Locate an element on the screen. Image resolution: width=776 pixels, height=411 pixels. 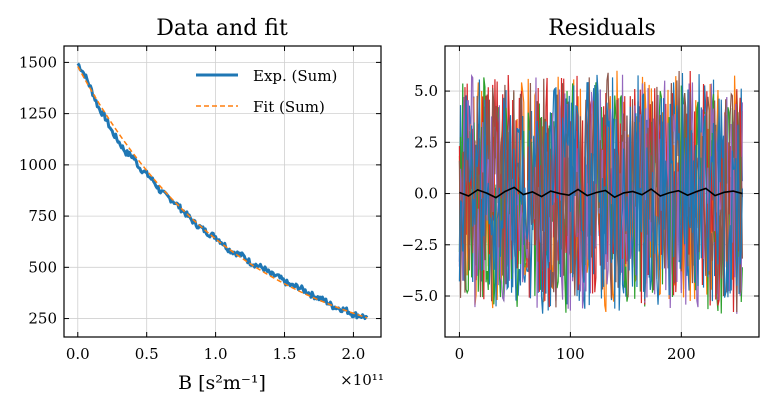
left-legend: Exp. (Sum) Fit (Sum) is located at coordinates (266, 91).